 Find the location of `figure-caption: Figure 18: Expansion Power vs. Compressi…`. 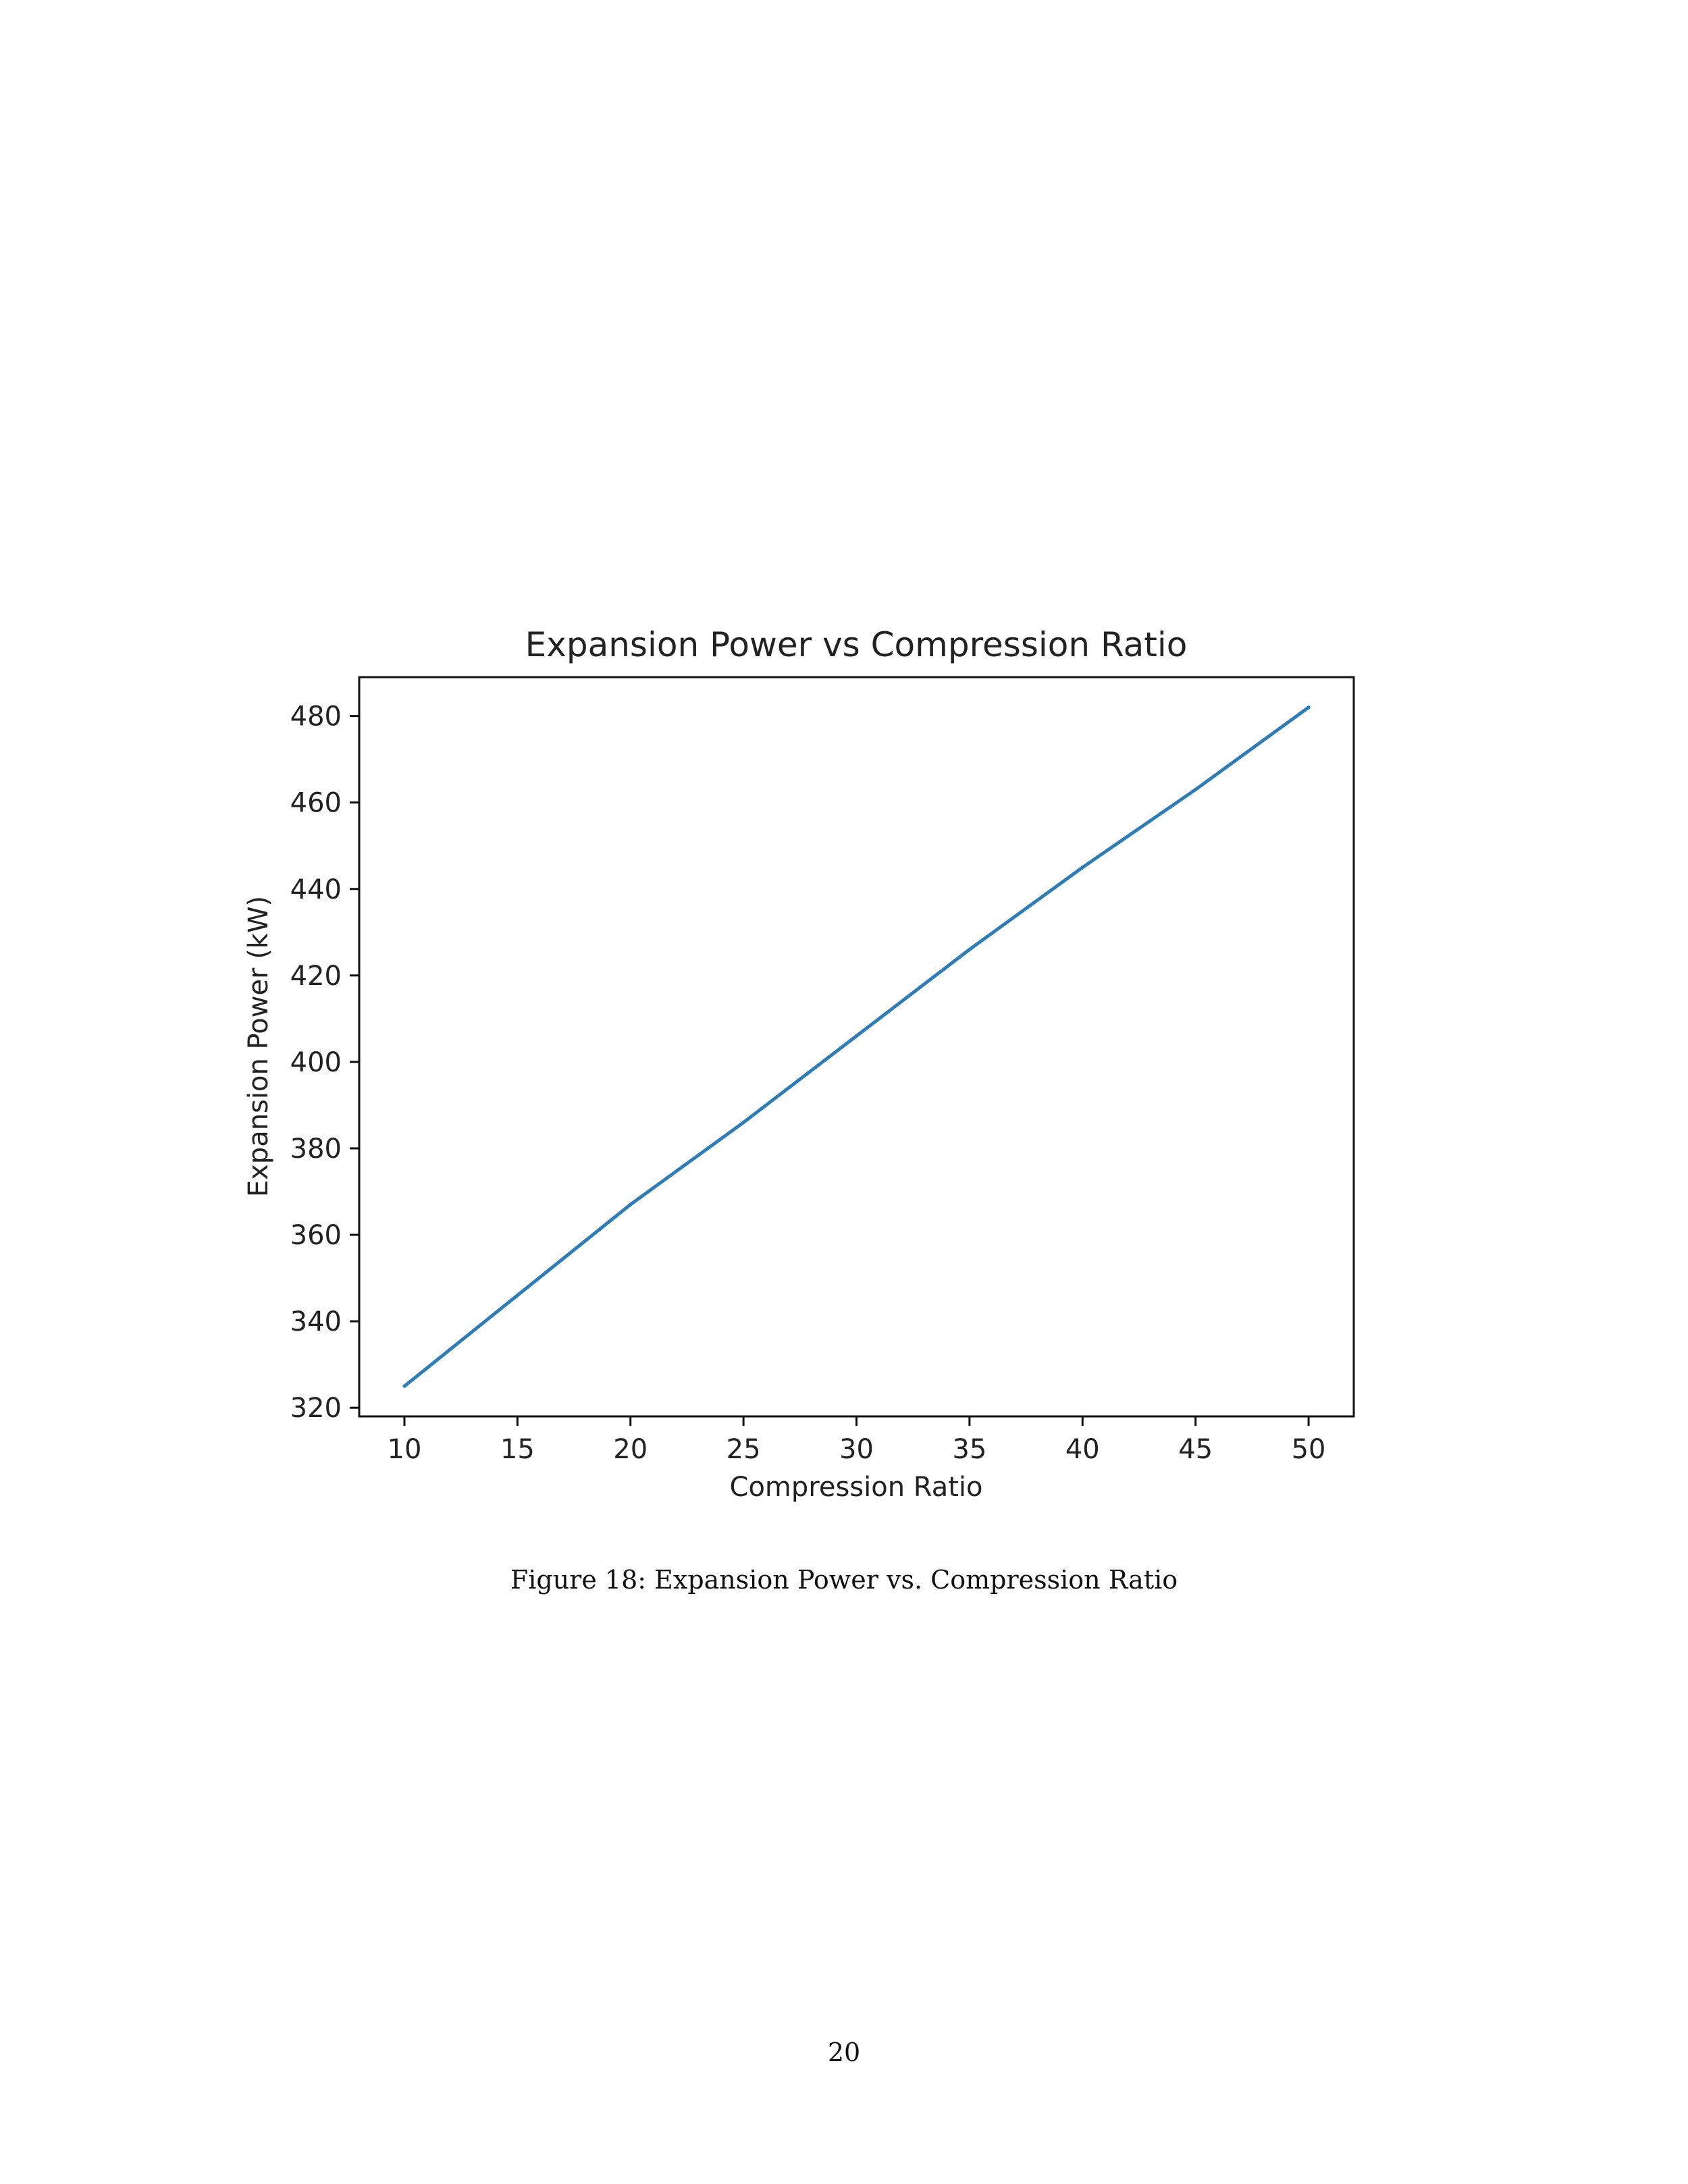

figure-caption: Figure 18: Expansion Power vs. Compressi… is located at coordinates (844, 1580).